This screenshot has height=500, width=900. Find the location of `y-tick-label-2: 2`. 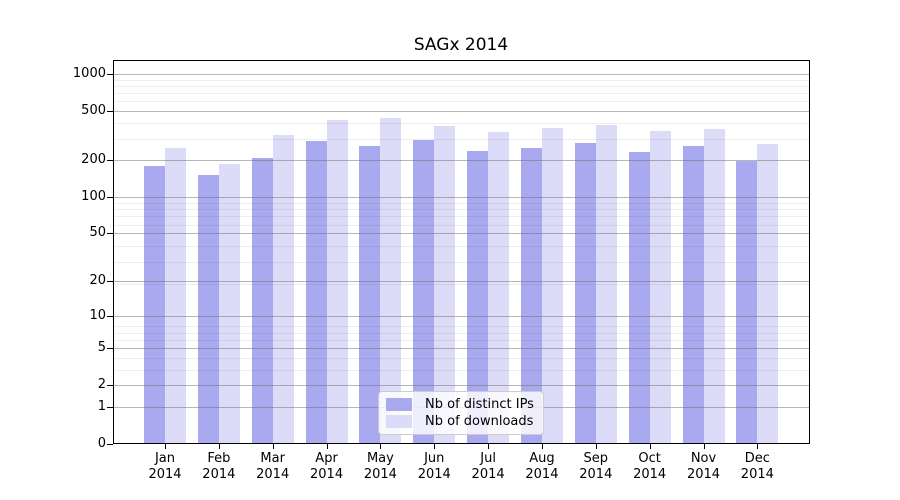

y-tick-label-2: 2 is located at coordinates (101, 385).